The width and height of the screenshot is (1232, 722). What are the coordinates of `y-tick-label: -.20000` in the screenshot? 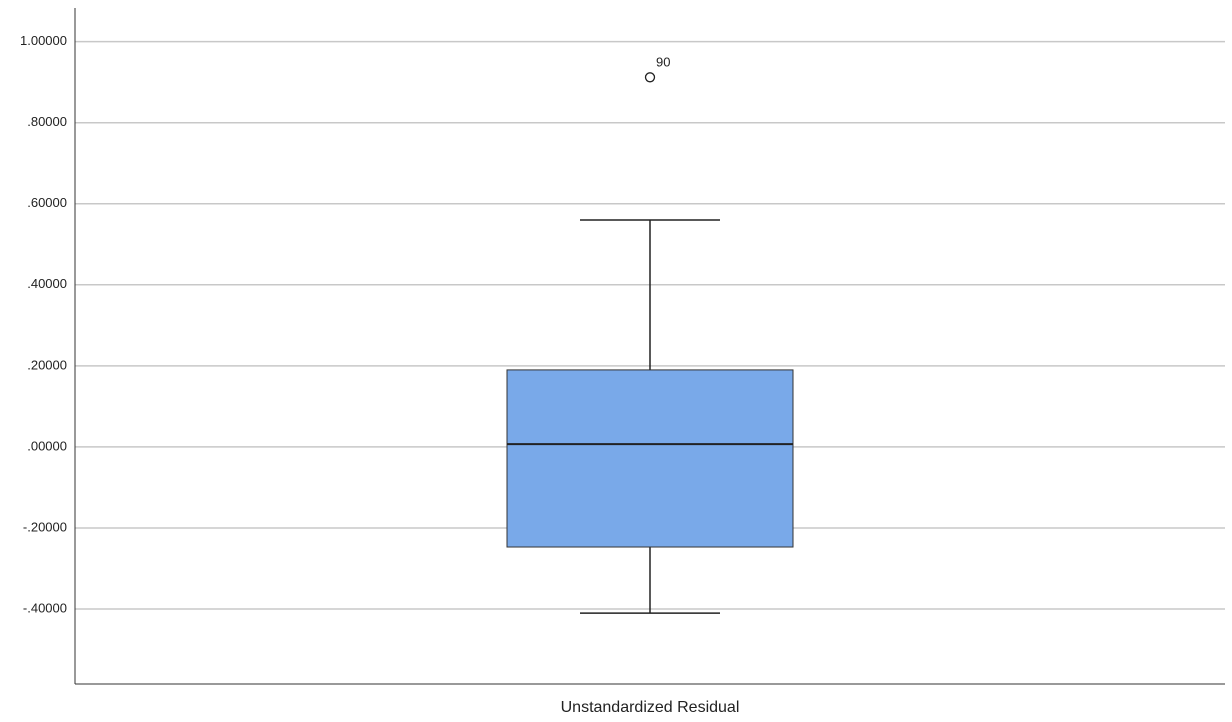 It's located at (45, 526).